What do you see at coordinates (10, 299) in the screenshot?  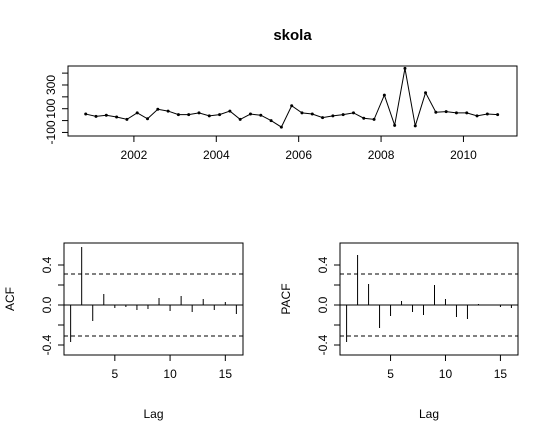 I see `y-axis-label: ACF` at bounding box center [10, 299].